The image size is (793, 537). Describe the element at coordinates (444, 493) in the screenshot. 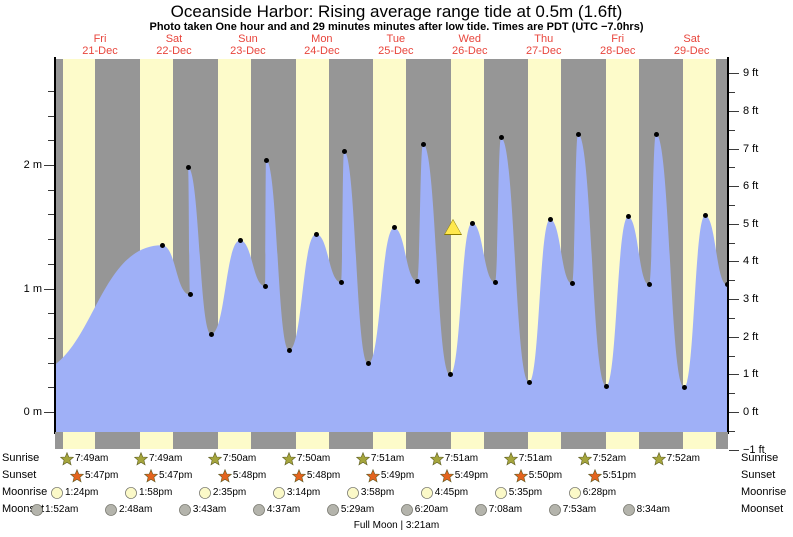

I see `astro-moonrise-item: 4:45pm` at that location.